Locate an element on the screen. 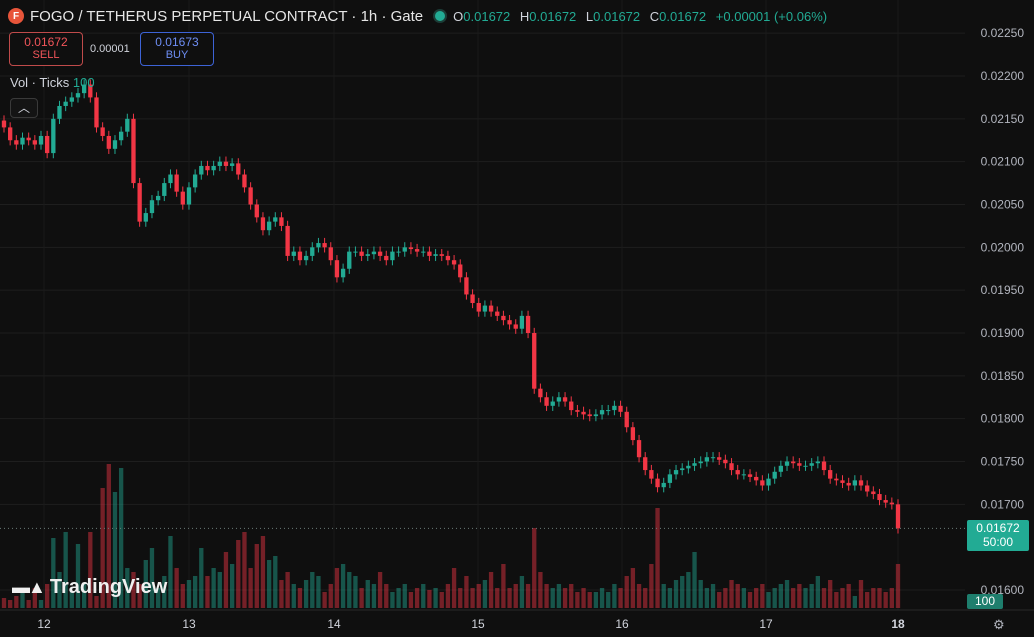 Image resolution: width=1034 pixels, height=637 pixels. y-tick-label: 0.01800 is located at coordinates (1003, 419).